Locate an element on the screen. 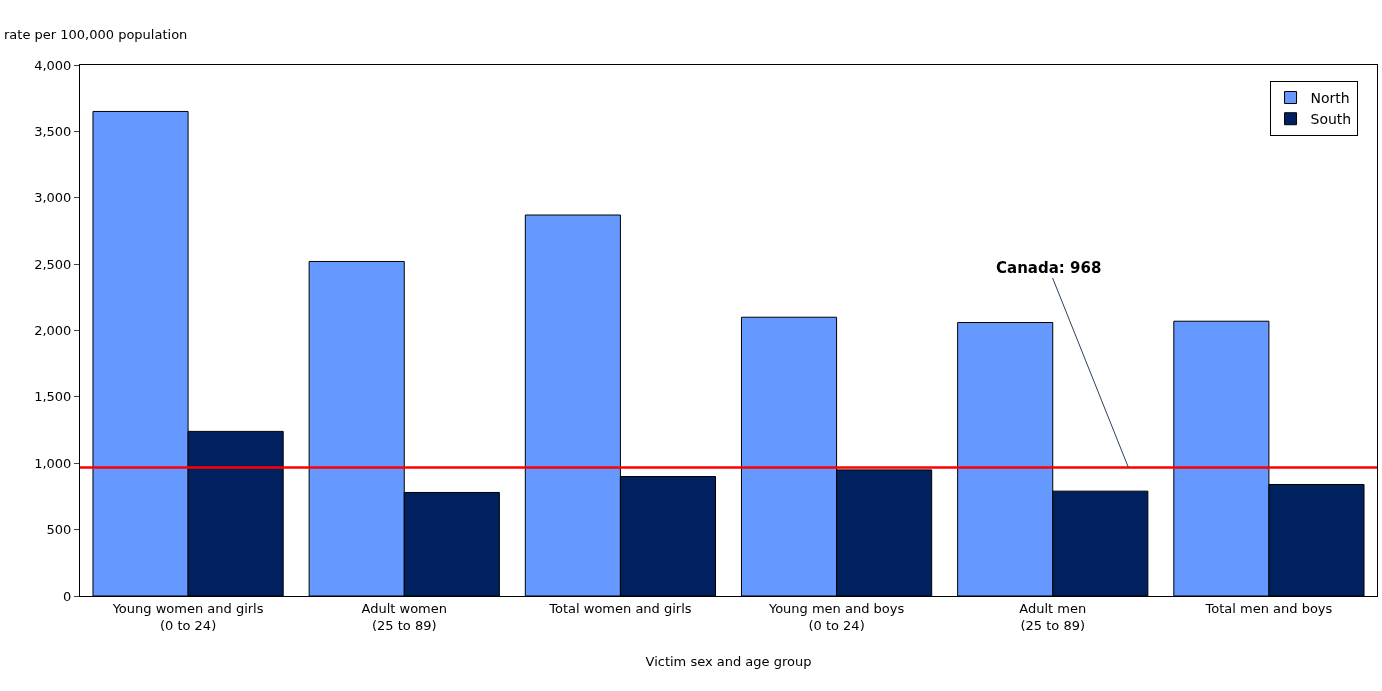 The width and height of the screenshot is (1382, 691). legend-label: North is located at coordinates (1330, 97).